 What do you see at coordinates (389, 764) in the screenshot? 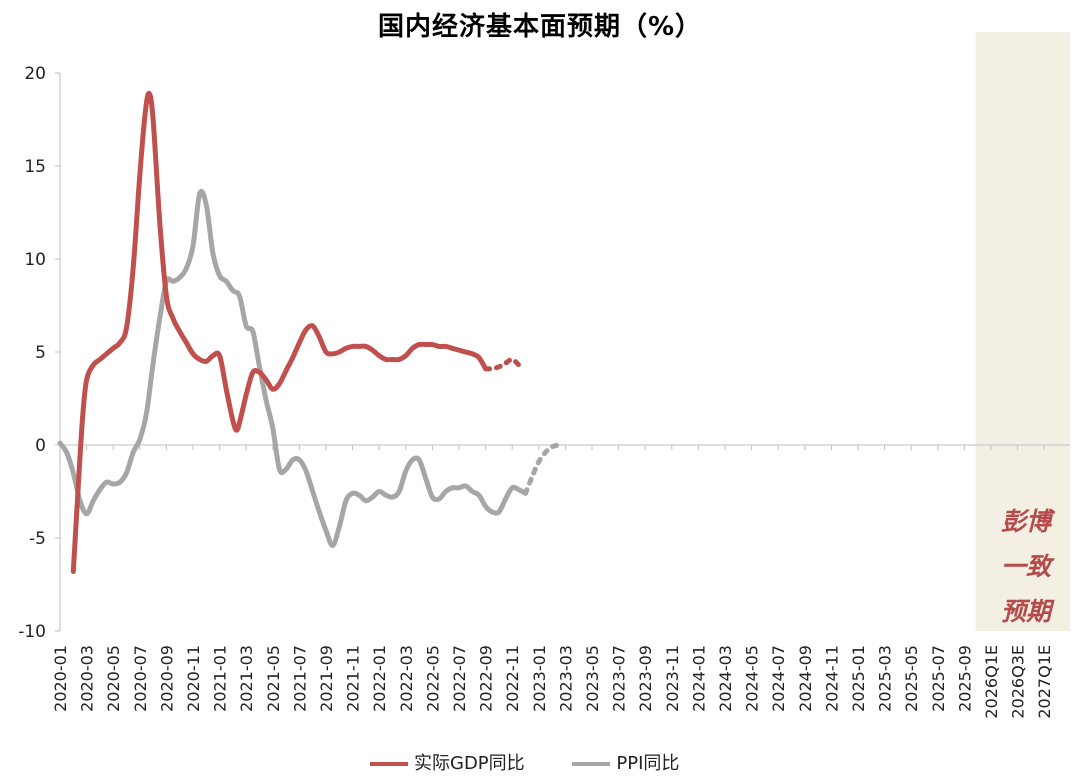
I see `legend-swatch-gdp` at bounding box center [389, 764].